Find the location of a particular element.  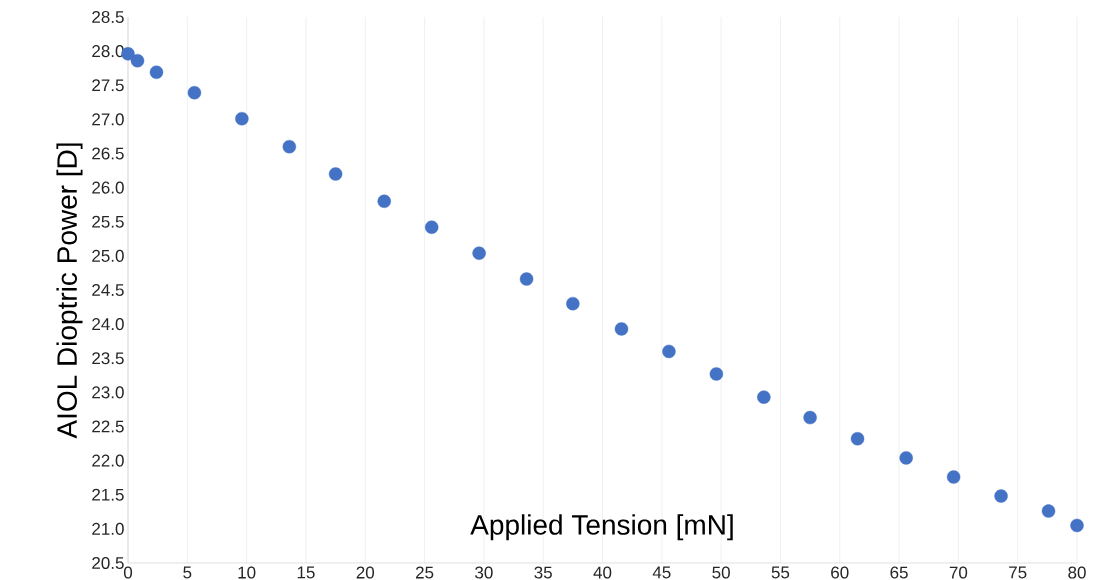

y-tick-label: 22.0 is located at coordinates (108, 460).